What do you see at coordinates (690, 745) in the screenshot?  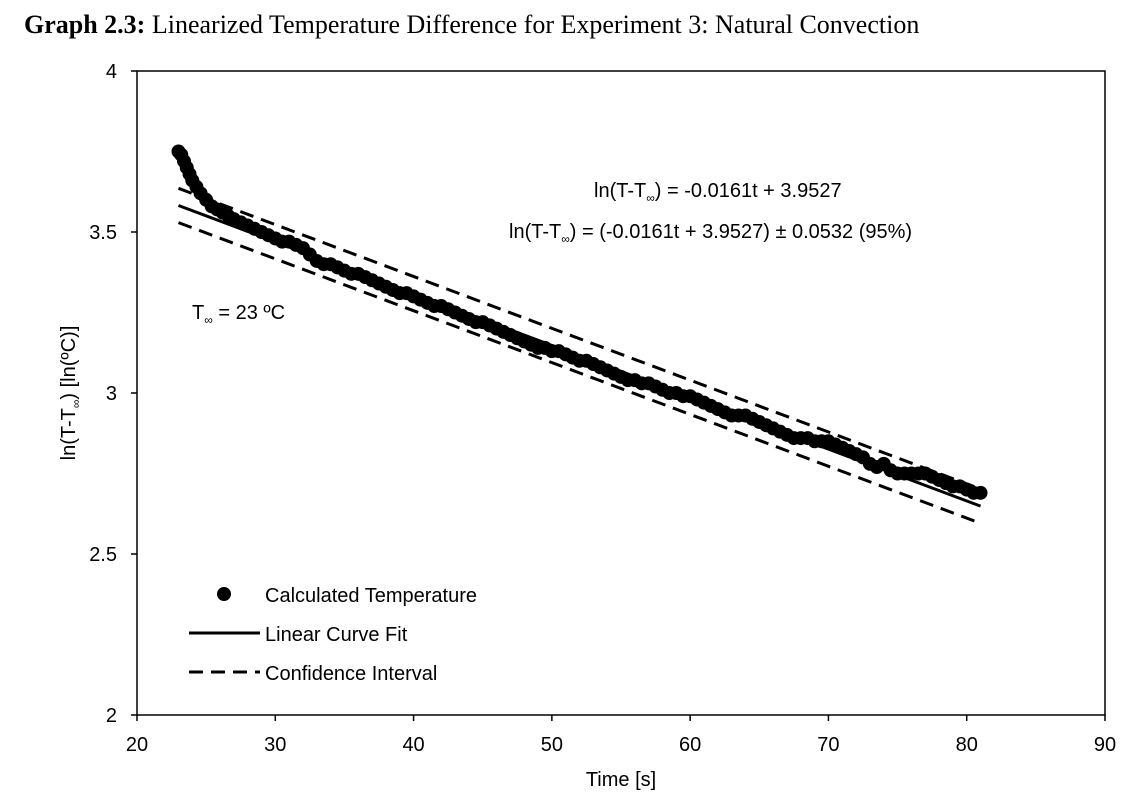 I see `x-tick-label: 60` at bounding box center [690, 745].